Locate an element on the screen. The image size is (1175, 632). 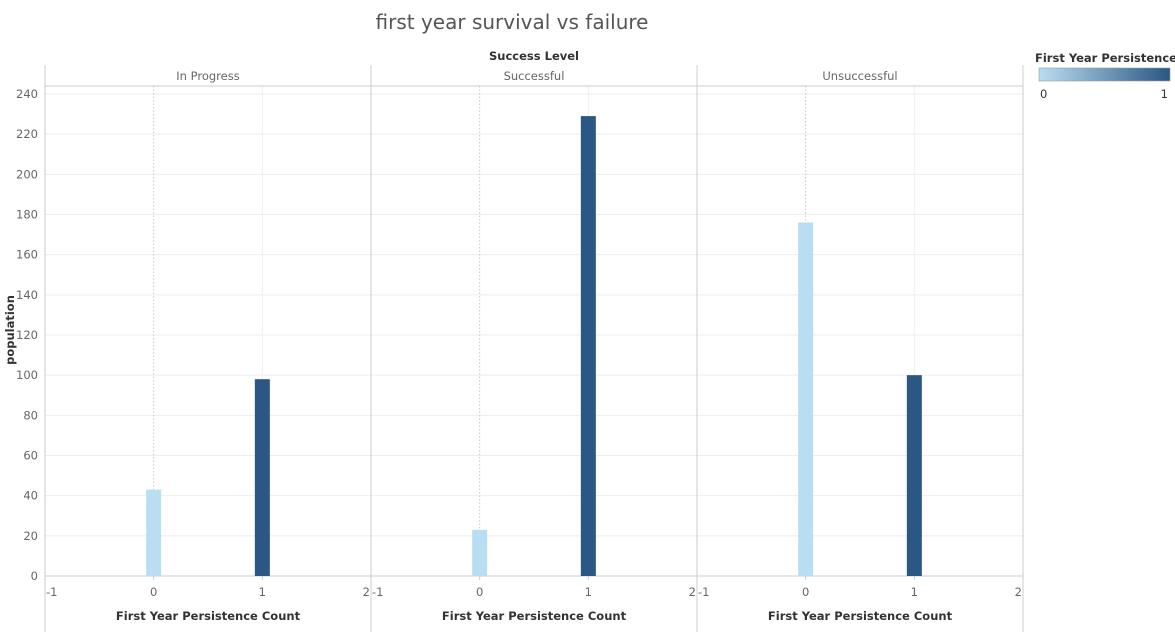
y-tick-label: 140 is located at coordinates (27, 295).